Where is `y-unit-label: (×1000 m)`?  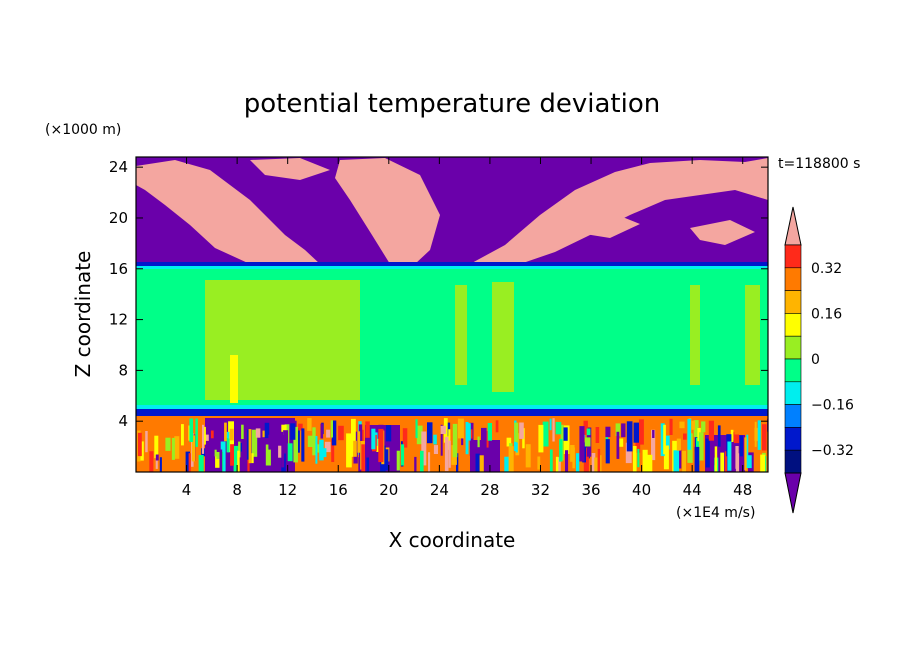
y-unit-label: (×1000 m) is located at coordinates (83, 130).